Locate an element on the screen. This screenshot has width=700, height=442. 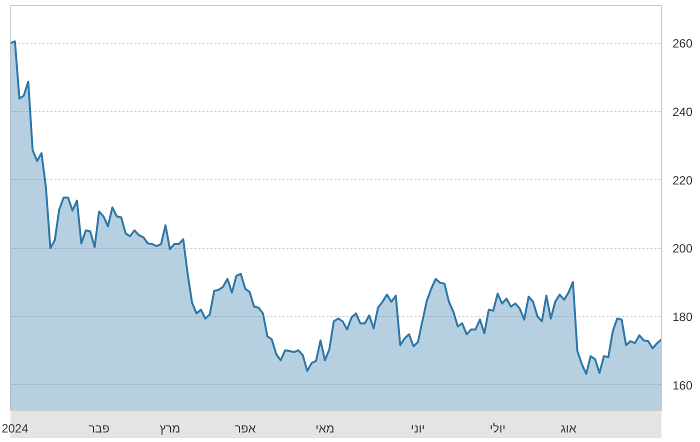
y-tick-label: 240 is located at coordinates (682, 111).